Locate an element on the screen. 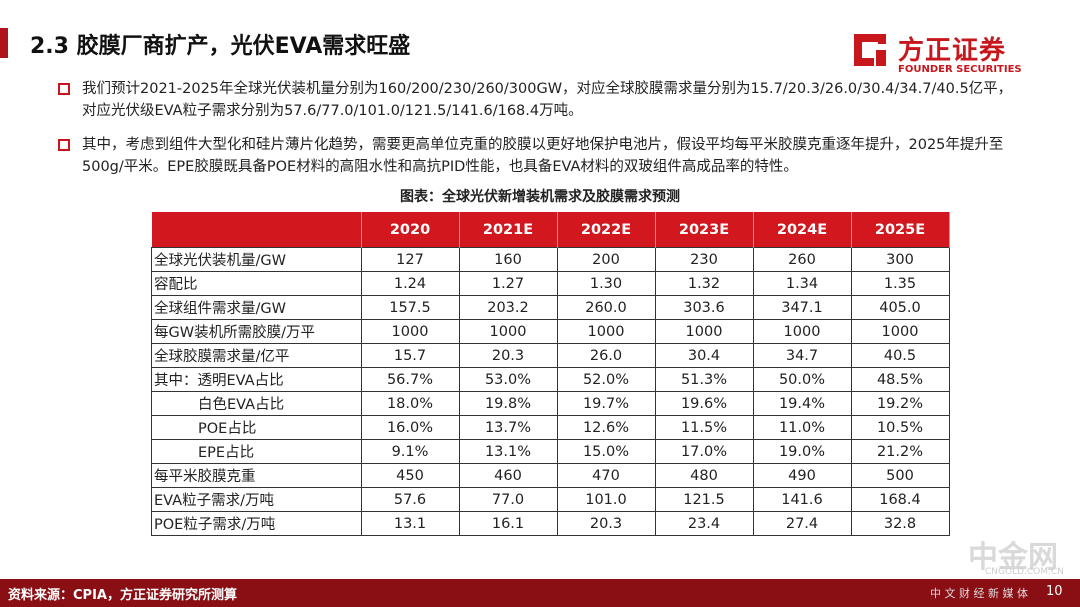 This screenshot has height=607, width=1080. header-row: 2020 2021E 2022E 2023E 2024E 2025E is located at coordinates (550, 230).